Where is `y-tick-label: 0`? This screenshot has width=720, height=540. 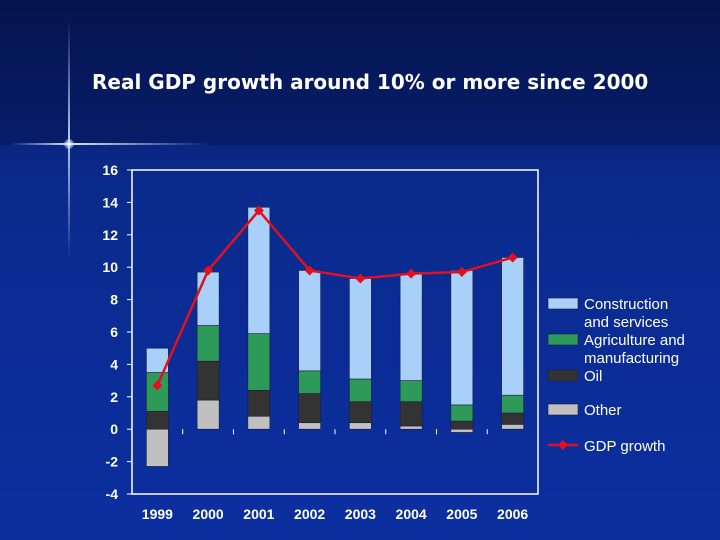
y-tick-label: 0 is located at coordinates (114, 429).